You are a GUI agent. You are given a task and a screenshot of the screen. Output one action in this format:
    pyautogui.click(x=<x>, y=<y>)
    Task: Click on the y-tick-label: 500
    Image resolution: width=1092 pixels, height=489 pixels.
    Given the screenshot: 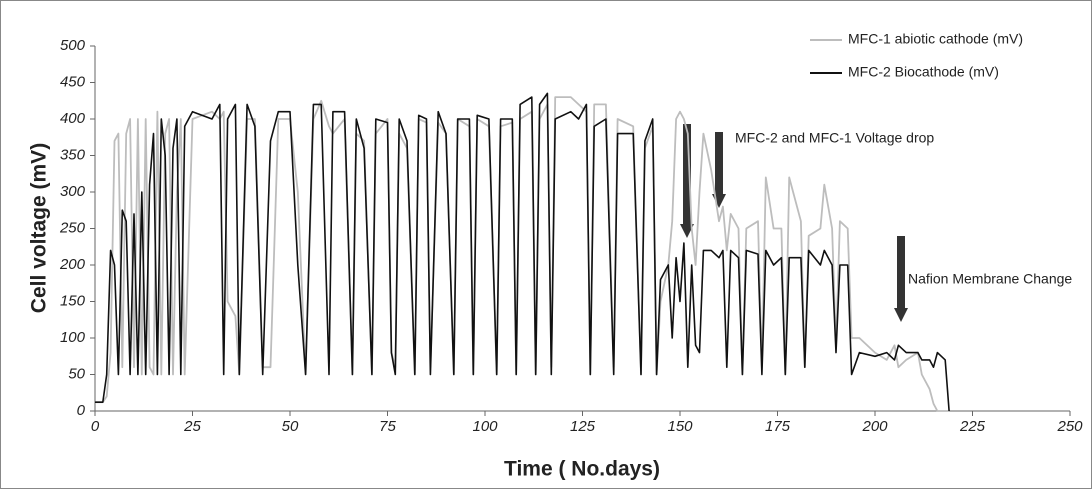 What is the action you would take?
    pyautogui.click(x=73, y=45)
    